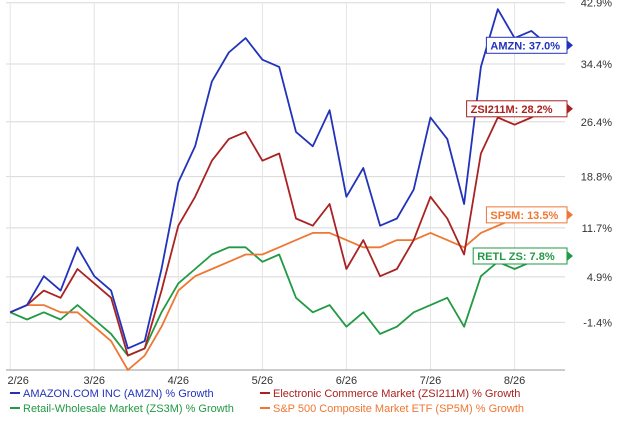  I want to click on end-value-label: SP5M: 13.5%, so click(524, 216).